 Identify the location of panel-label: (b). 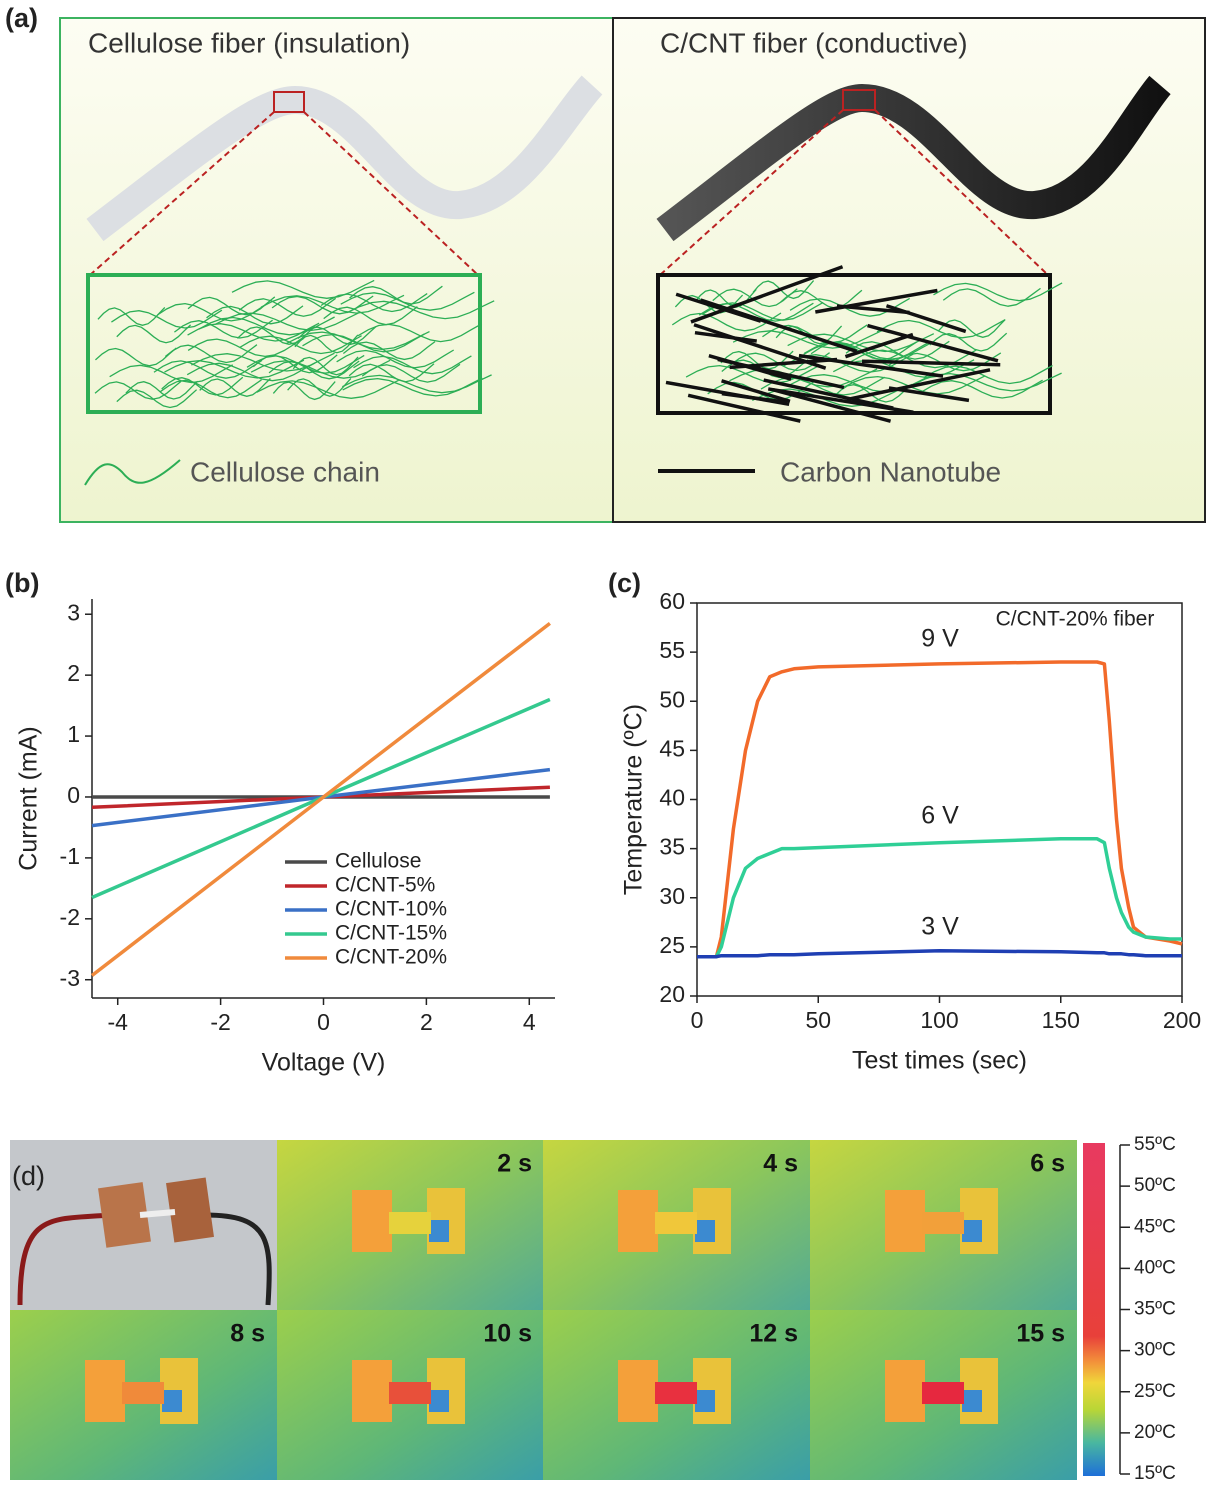
(22, 583).